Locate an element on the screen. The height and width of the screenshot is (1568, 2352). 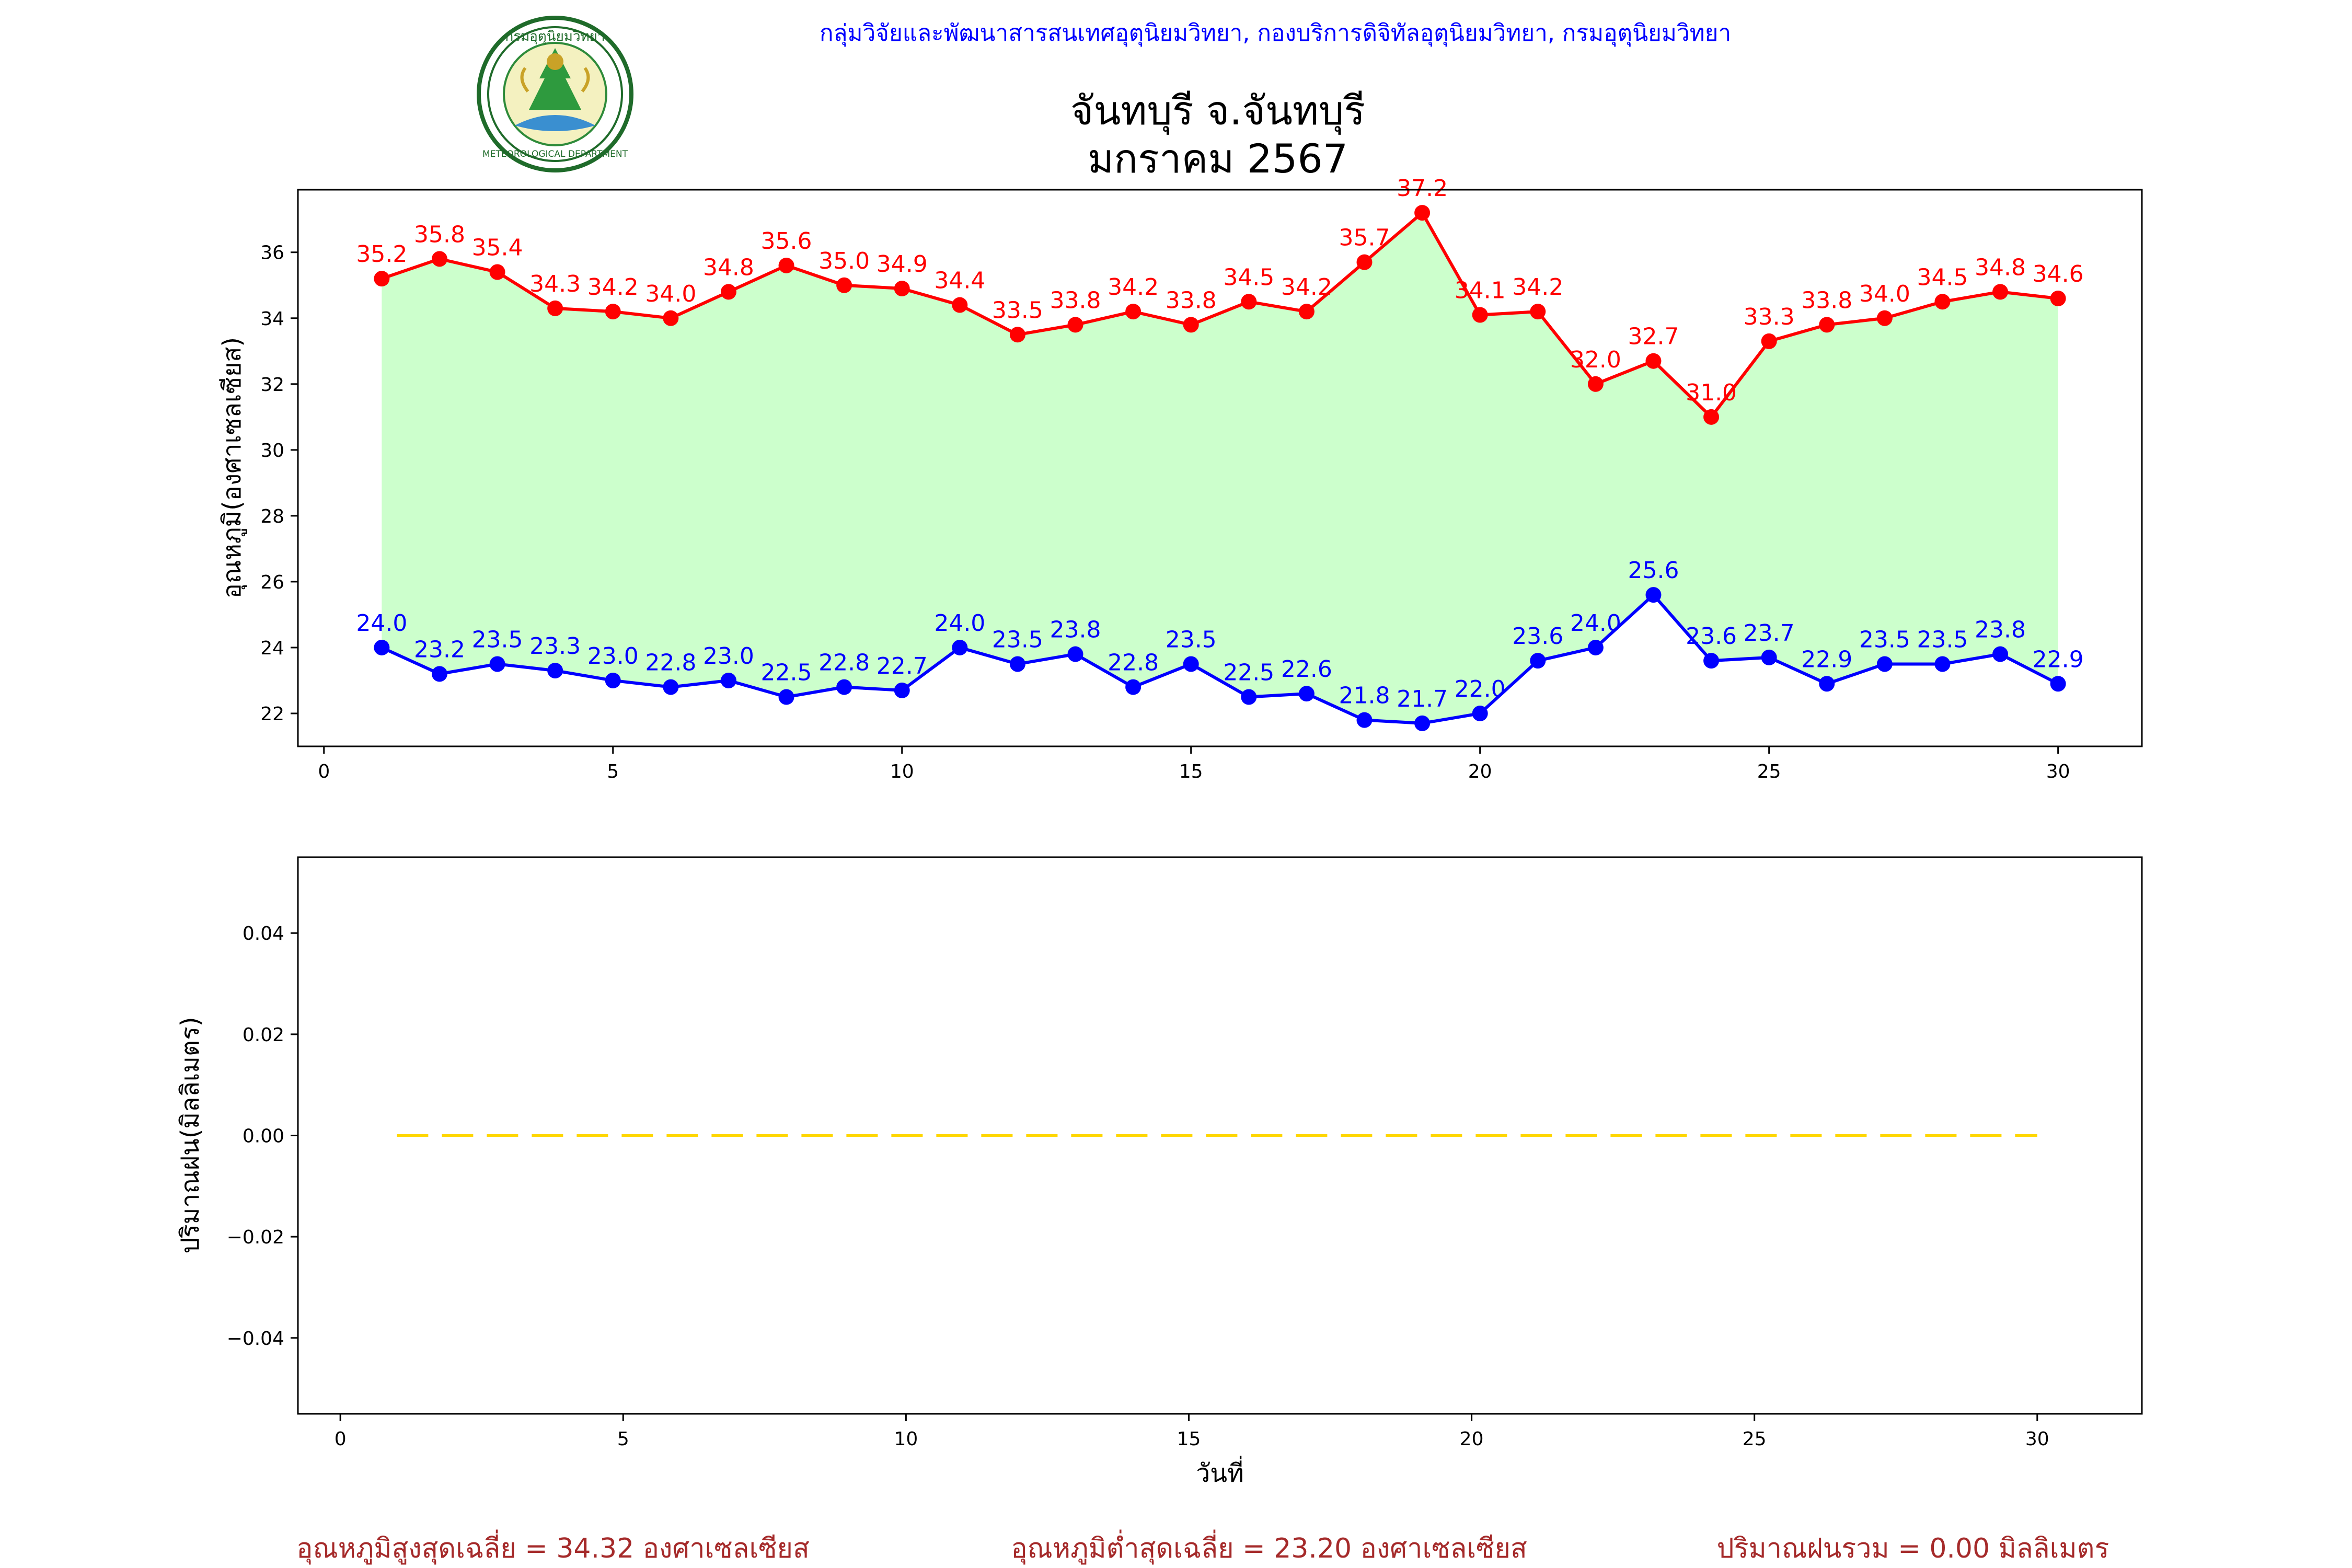
max-temperature-points is located at coordinates (1220, 315).